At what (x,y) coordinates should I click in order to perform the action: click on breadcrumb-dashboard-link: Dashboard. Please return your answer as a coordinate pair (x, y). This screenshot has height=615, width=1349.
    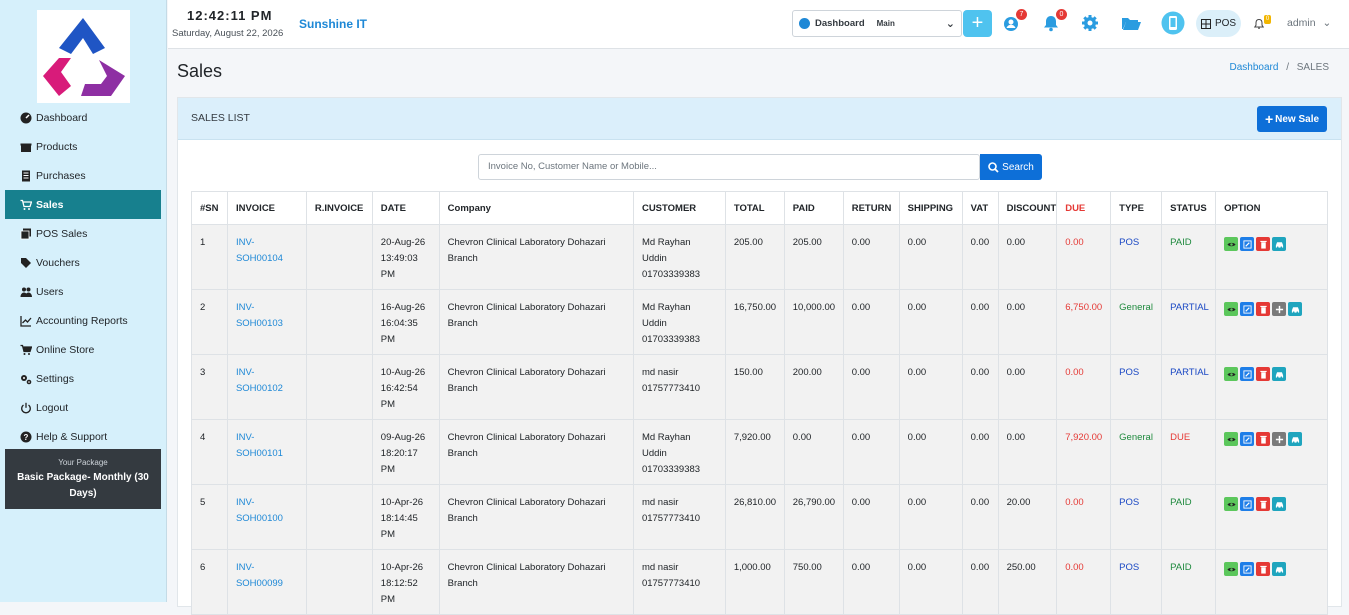
    Looking at the image, I should click on (1254, 67).